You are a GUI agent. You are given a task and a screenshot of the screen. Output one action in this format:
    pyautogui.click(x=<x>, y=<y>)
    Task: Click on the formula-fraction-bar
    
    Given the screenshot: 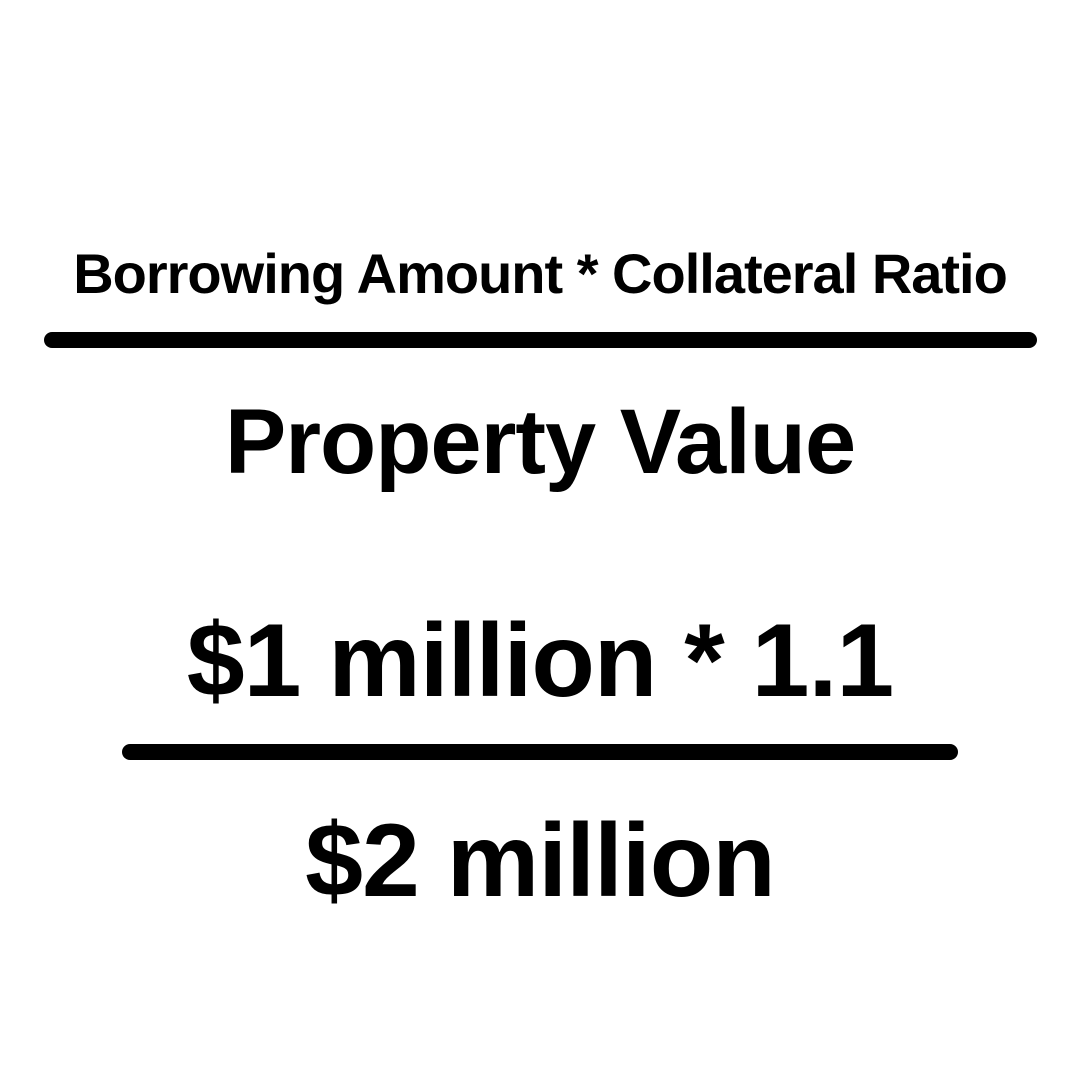 What is the action you would take?
    pyautogui.click(x=540, y=340)
    